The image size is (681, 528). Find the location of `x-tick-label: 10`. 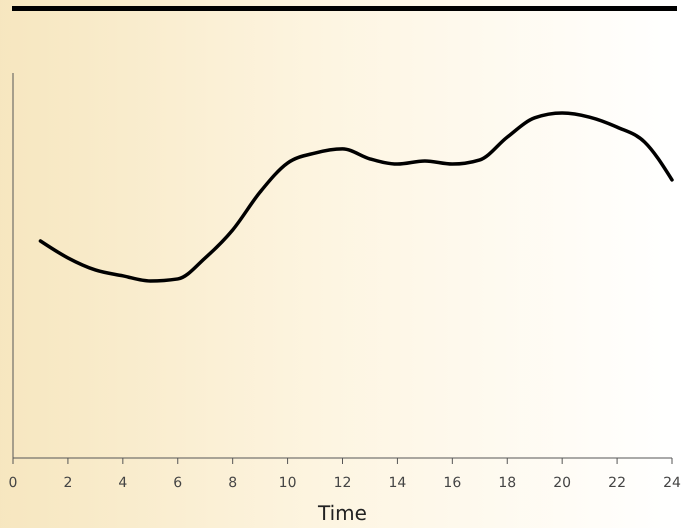

x-tick-label: 10 is located at coordinates (287, 483).